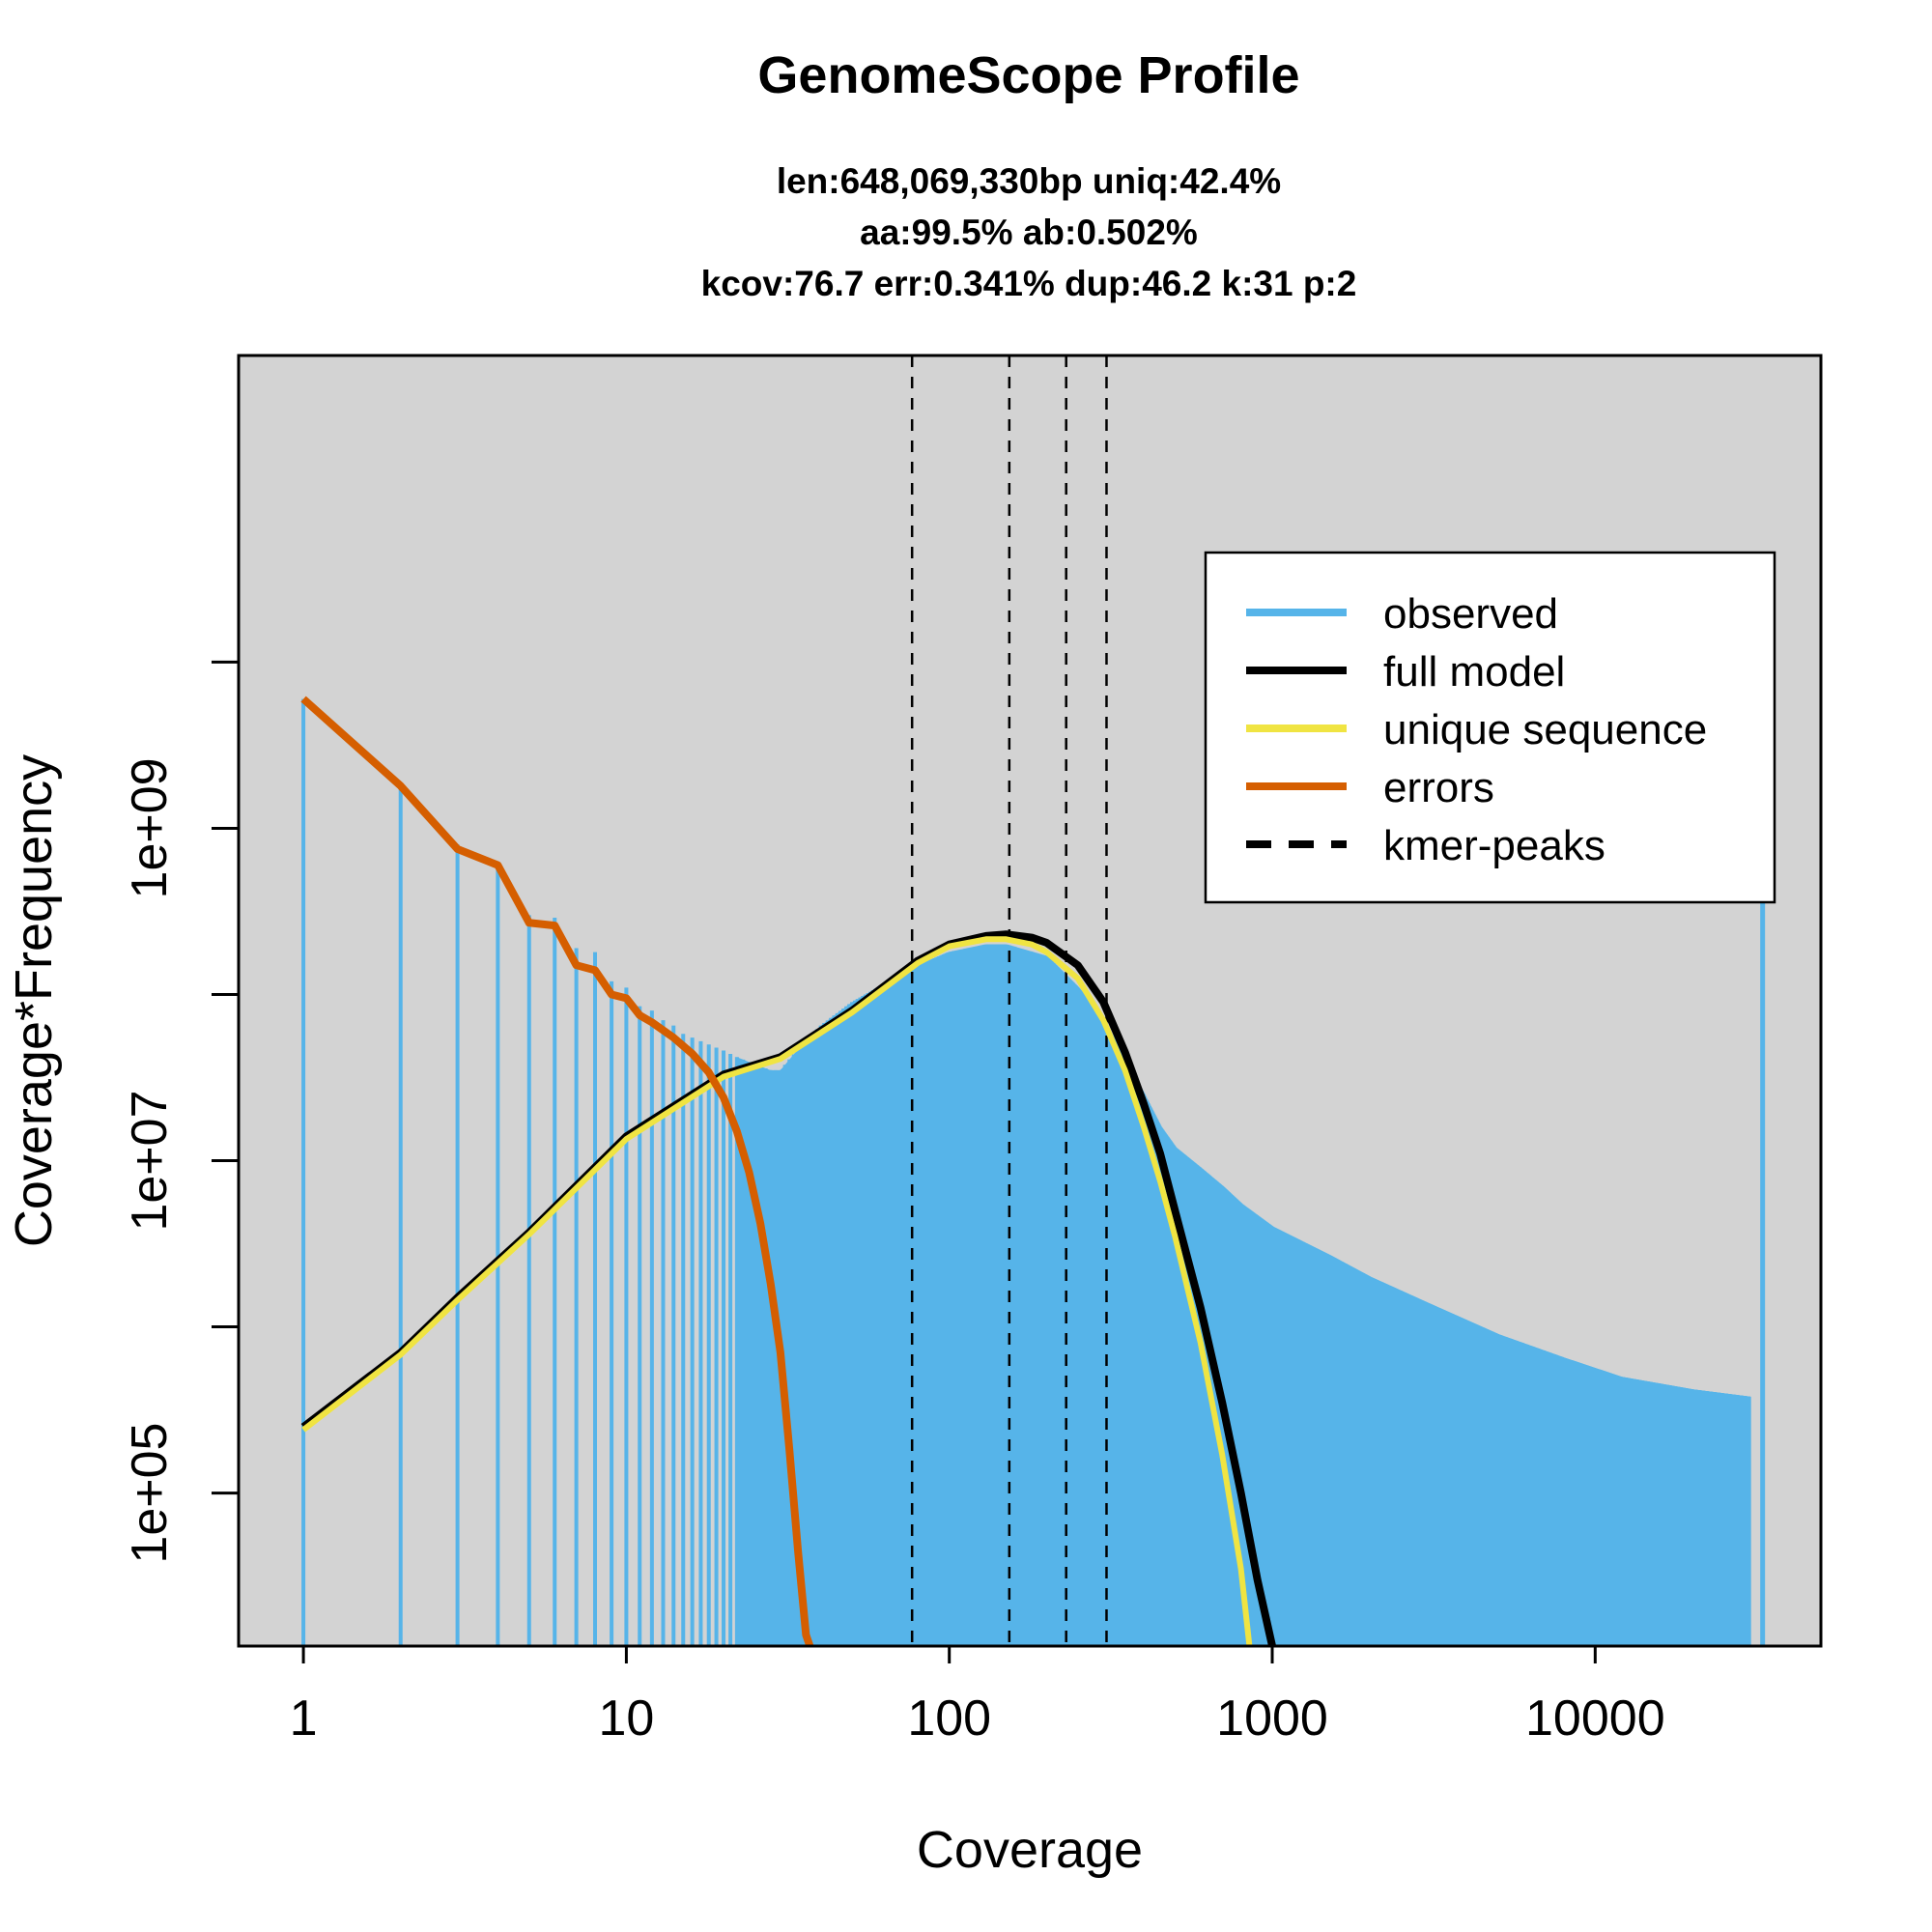 This screenshot has width=1932, height=1932. I want to click on x-axis: 1 10 100 1000 10000, so click(977, 1696).